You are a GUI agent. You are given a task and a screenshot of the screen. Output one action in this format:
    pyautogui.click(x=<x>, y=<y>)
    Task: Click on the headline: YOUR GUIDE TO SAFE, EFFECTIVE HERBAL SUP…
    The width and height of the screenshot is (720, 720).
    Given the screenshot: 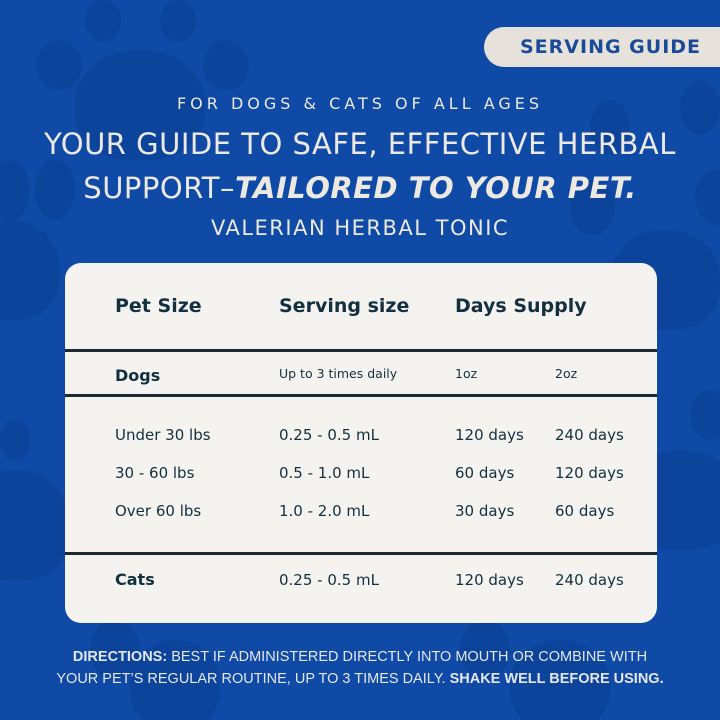 What is the action you would take?
    pyautogui.click(x=360, y=166)
    